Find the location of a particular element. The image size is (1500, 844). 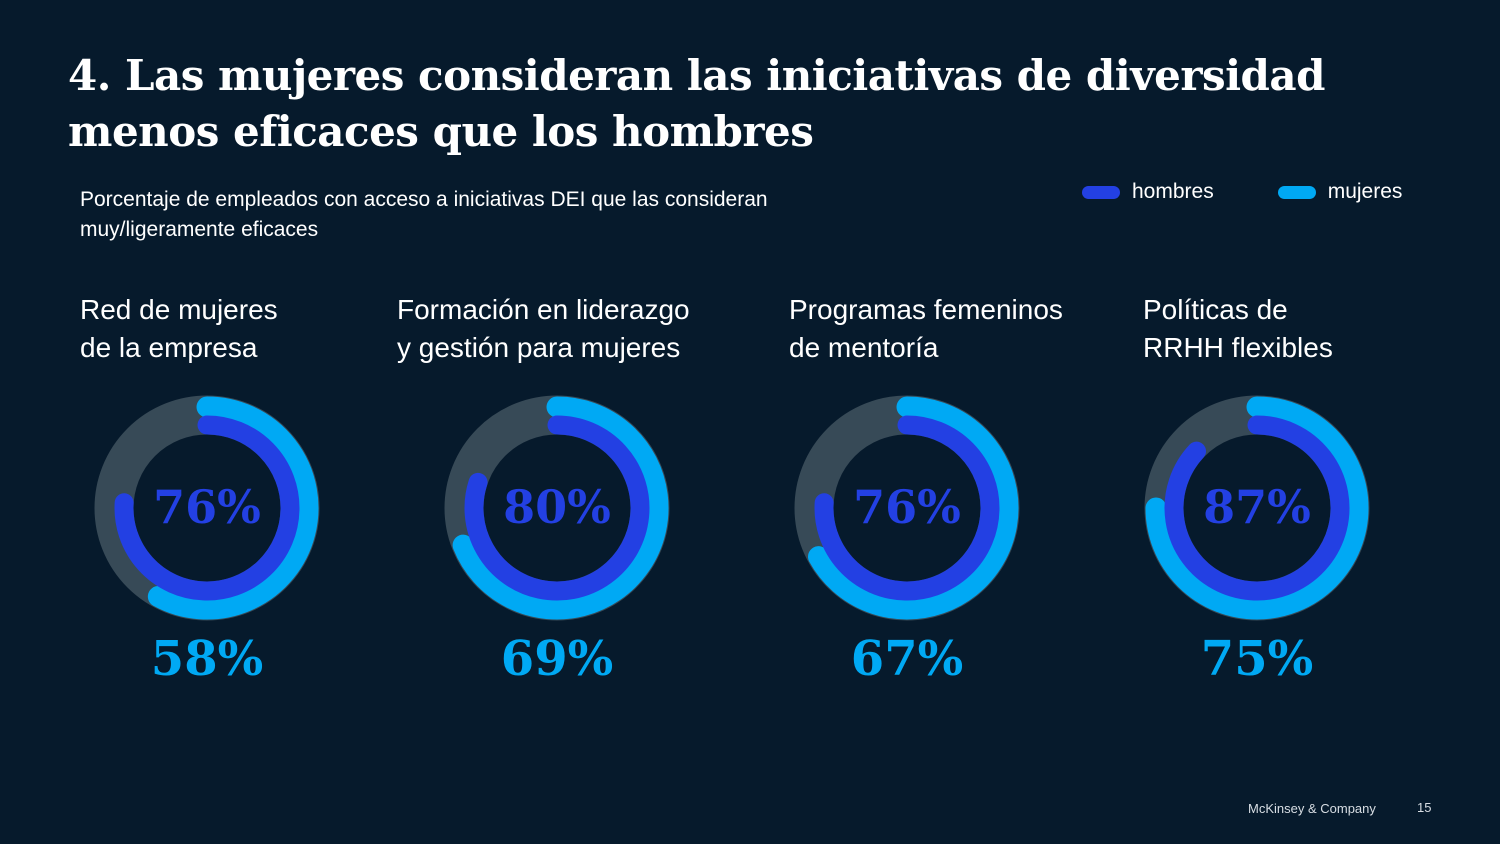

legend-swatch-mujeres is located at coordinates (1296, 192).